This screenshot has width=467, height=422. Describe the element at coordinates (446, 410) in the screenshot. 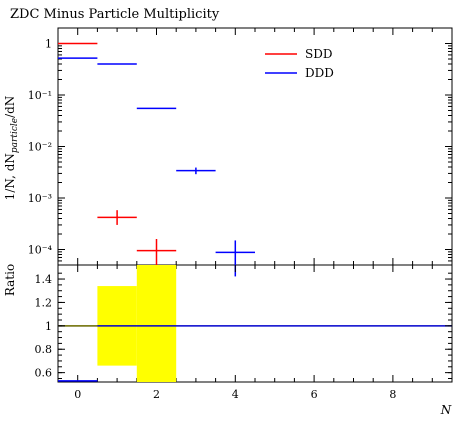

I see `x-axis-label: N` at that location.